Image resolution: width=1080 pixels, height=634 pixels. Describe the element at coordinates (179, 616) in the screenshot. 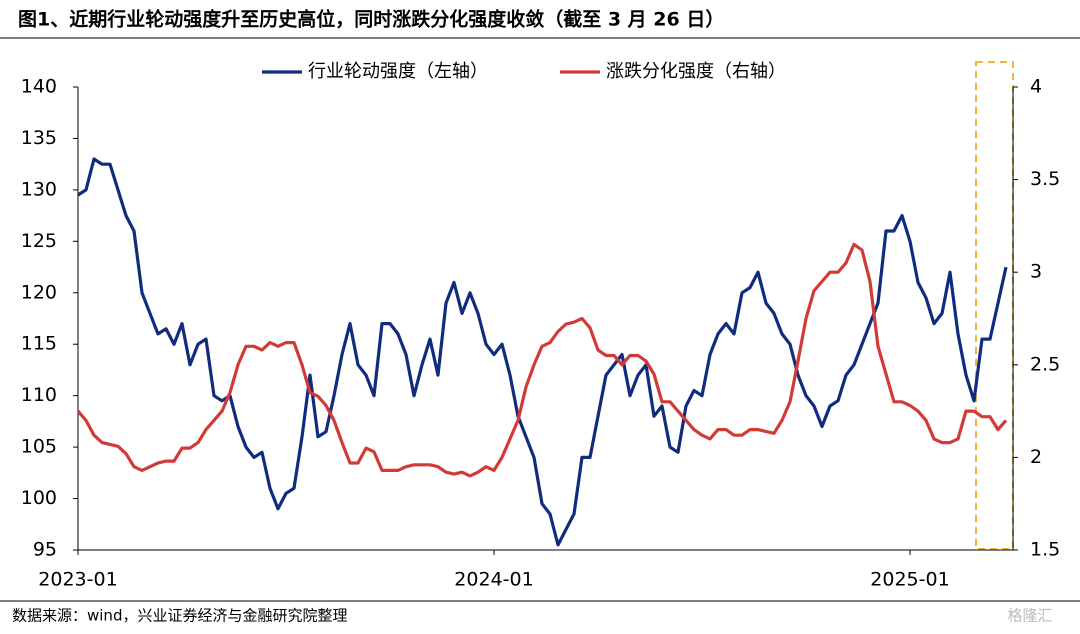

I see `source-note: 数据来源：wind，兴业证券经济与金融研究院整理` at that location.